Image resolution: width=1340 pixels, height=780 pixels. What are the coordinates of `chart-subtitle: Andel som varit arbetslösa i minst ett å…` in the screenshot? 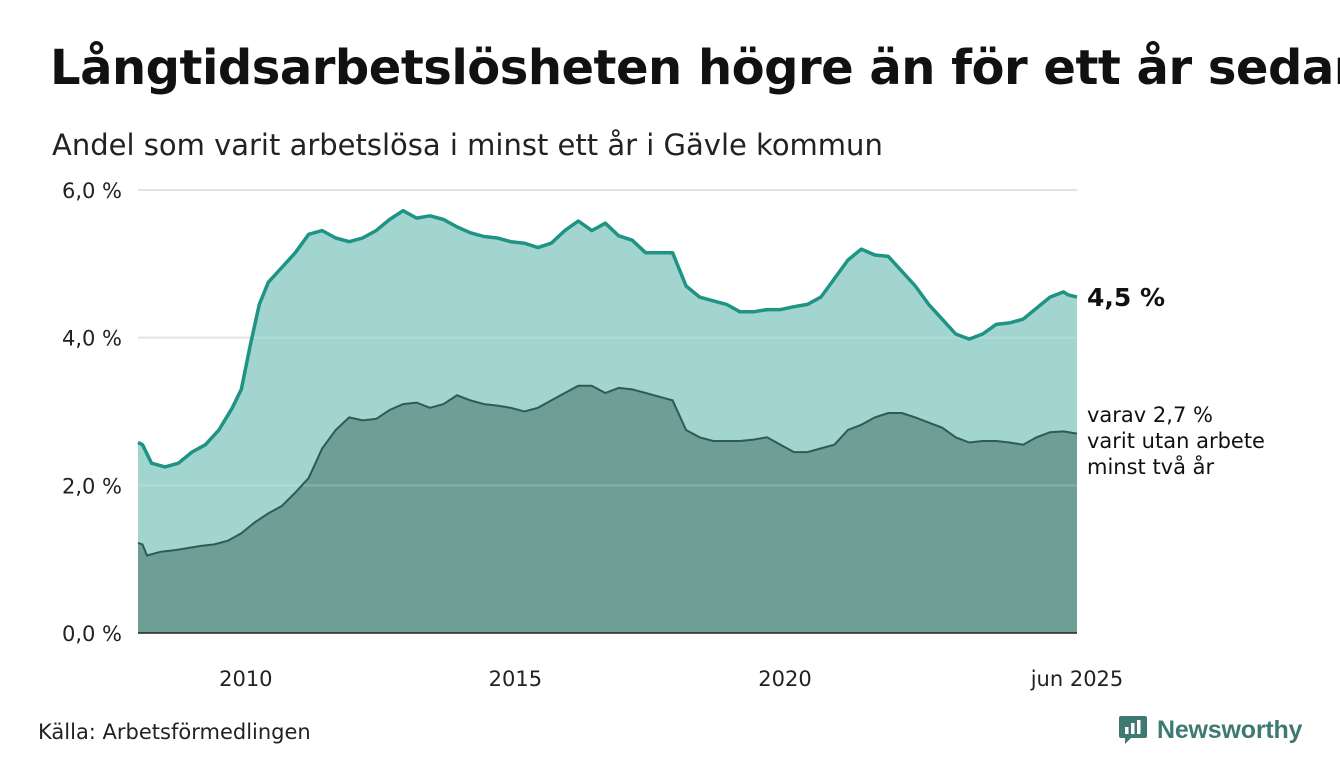 It's located at (467, 145).